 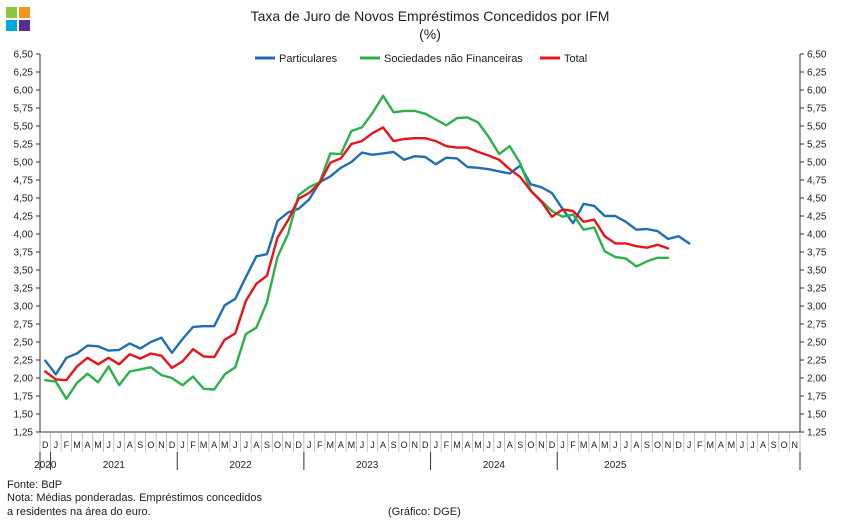 I want to click on source-note: Fonte: BdP, so click(x=35, y=485).